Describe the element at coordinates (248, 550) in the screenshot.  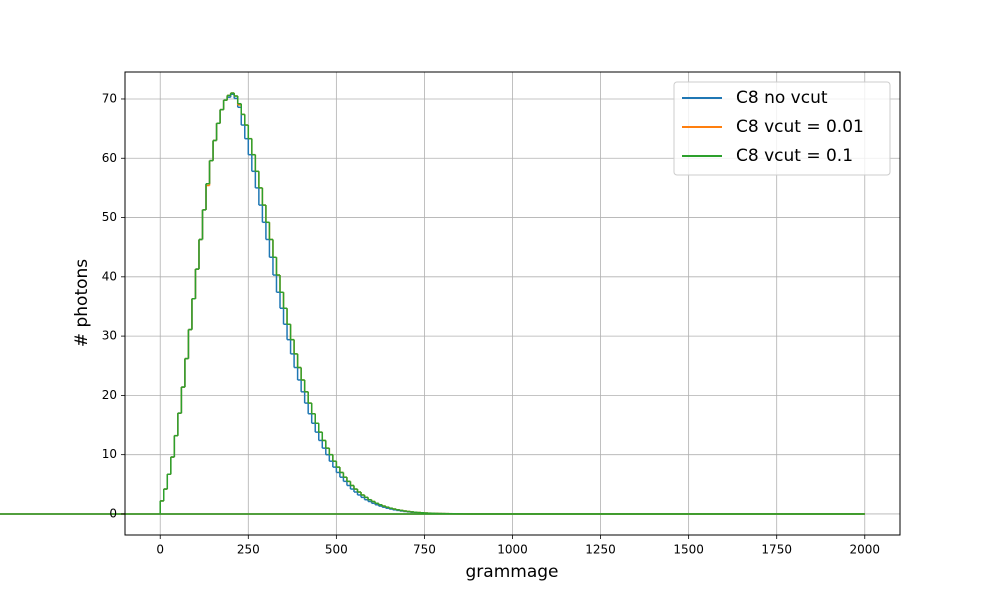
I see `x-tick-label: 250` at that location.